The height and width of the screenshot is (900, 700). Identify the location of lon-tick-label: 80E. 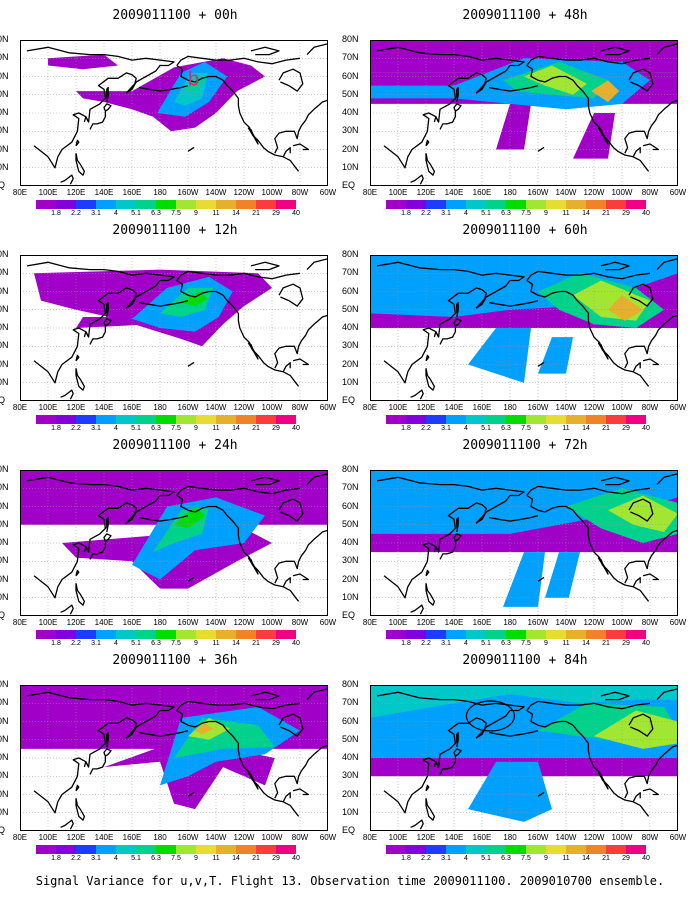
(20, 192).